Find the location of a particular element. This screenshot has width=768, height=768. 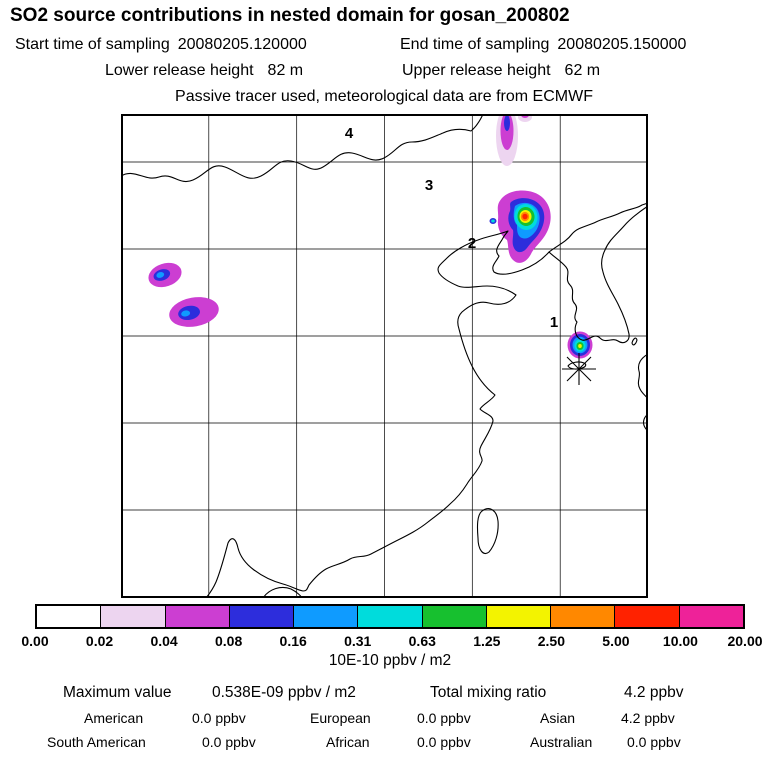

cluster-label-1: 1 is located at coordinates (554, 322).